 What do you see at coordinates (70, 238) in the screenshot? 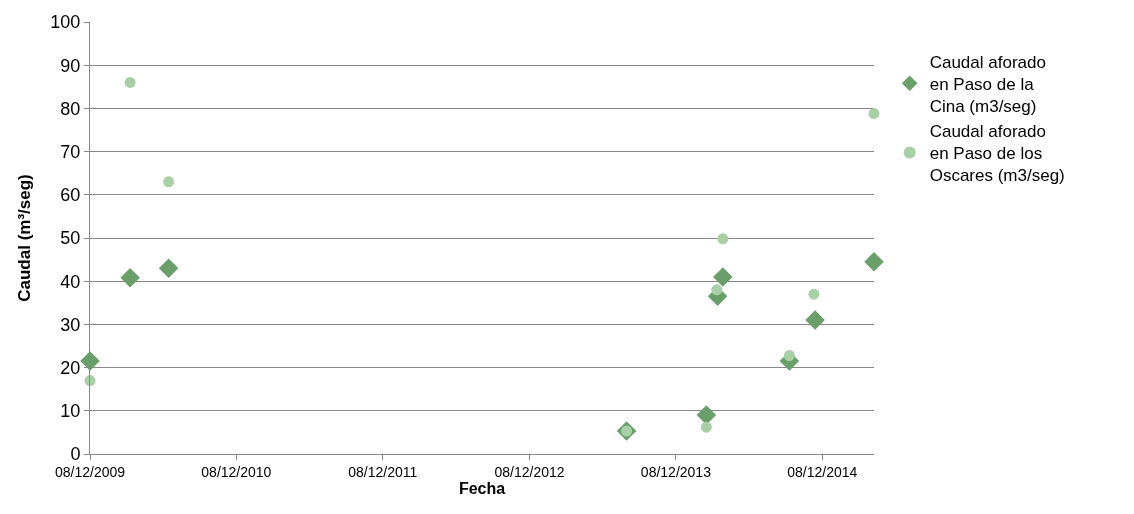
I see `y-tick-label: 50` at bounding box center [70, 238].